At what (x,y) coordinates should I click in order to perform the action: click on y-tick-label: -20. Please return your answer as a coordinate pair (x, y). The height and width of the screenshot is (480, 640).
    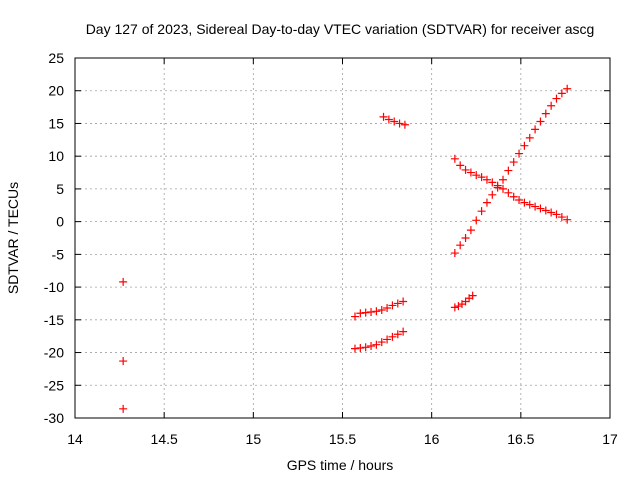
    Looking at the image, I should click on (54, 353).